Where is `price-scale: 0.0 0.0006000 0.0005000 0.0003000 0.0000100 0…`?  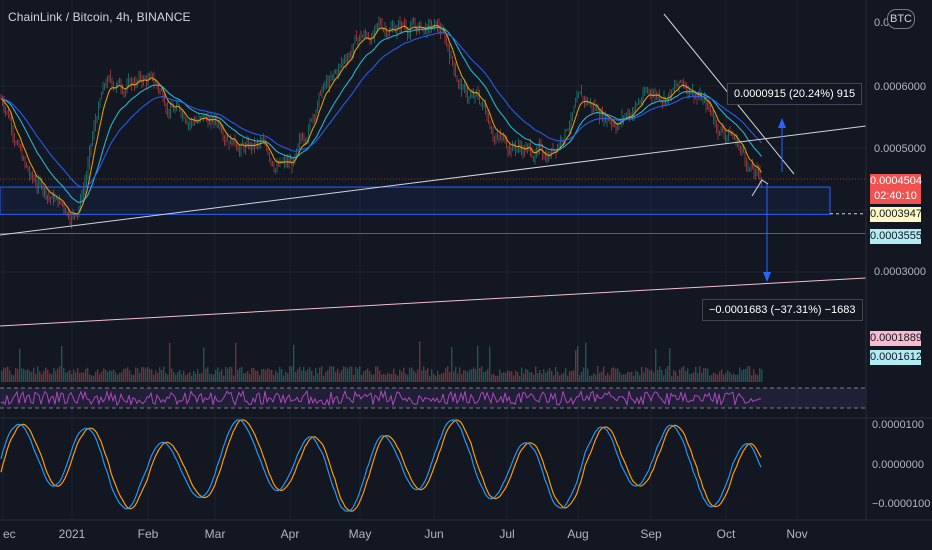 price-scale: 0.0 0.0006000 0.0005000 0.0003000 0.0000100 0… is located at coordinates (897, 260).